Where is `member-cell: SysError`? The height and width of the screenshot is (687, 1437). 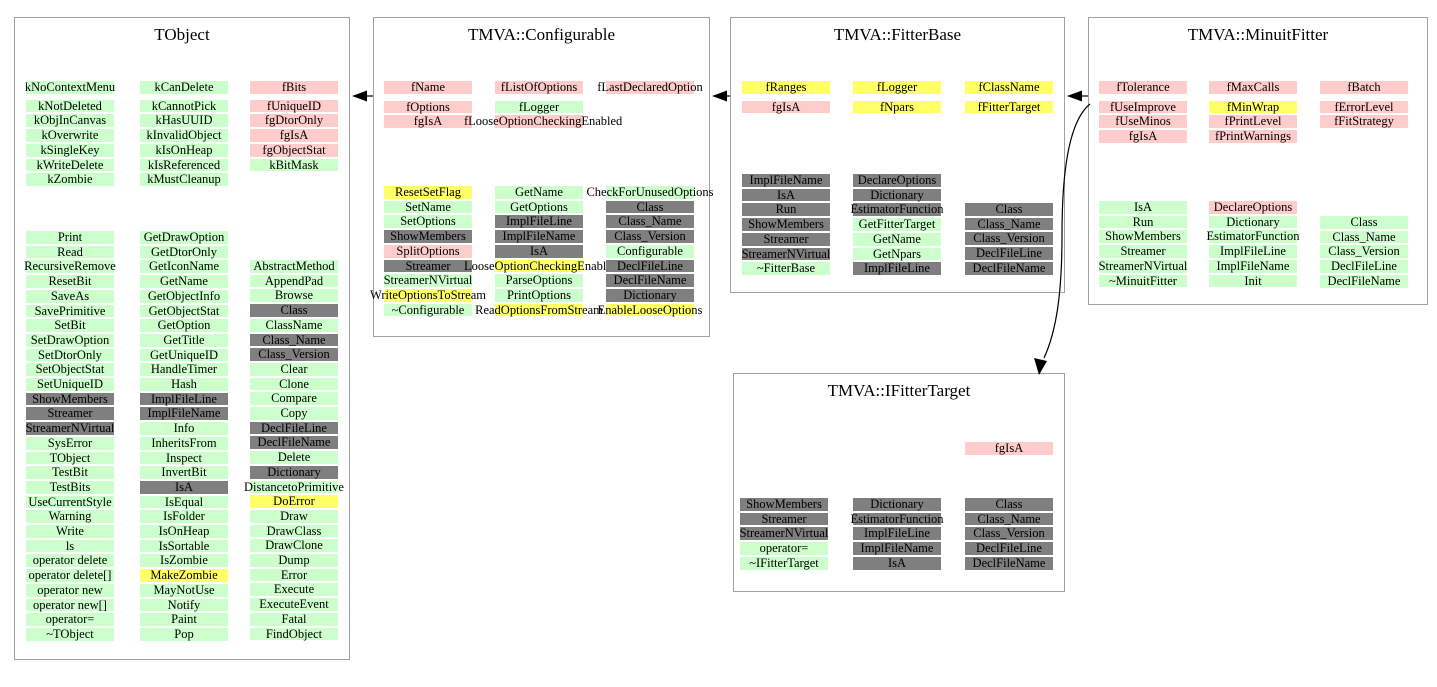 member-cell: SysError is located at coordinates (72, 443).